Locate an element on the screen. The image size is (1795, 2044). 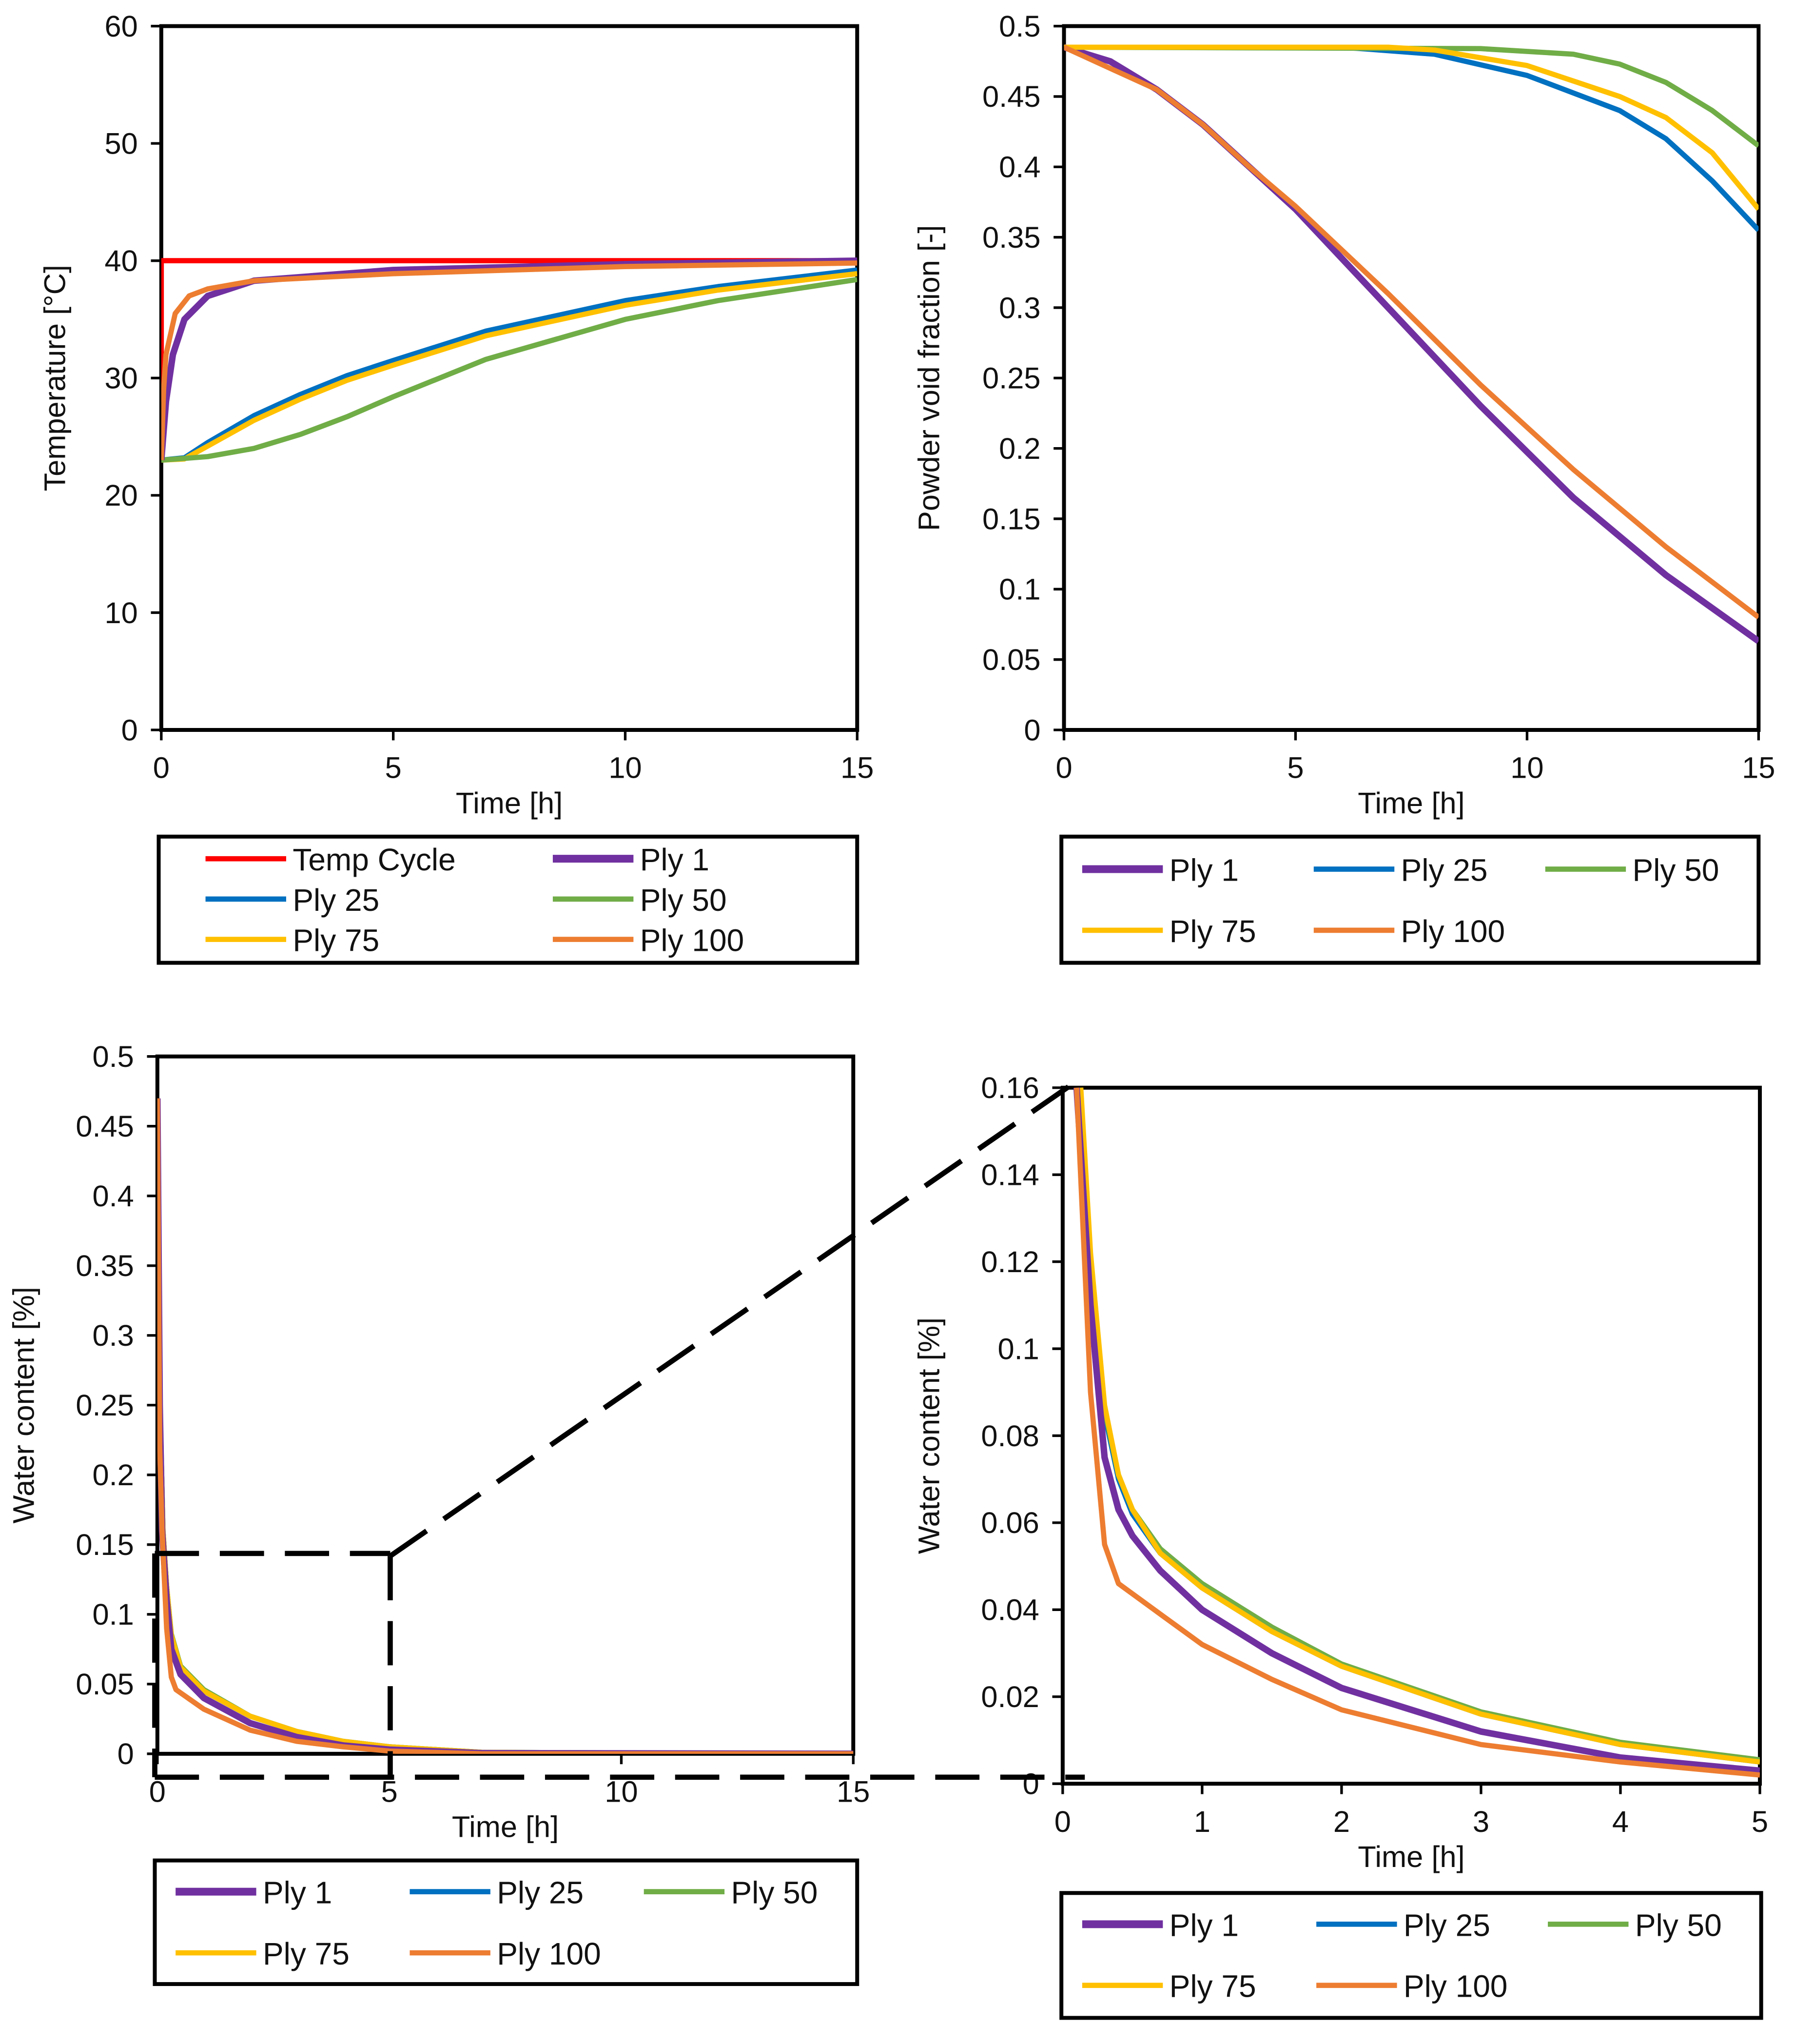
y-tick-label: 0.14 is located at coordinates (1010, 1175).